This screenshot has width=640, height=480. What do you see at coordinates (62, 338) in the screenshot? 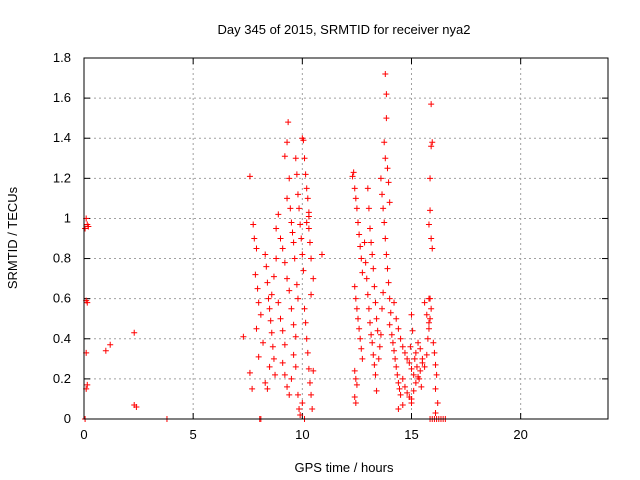
I see `y-tick-label: 0.4` at bounding box center [62, 338].